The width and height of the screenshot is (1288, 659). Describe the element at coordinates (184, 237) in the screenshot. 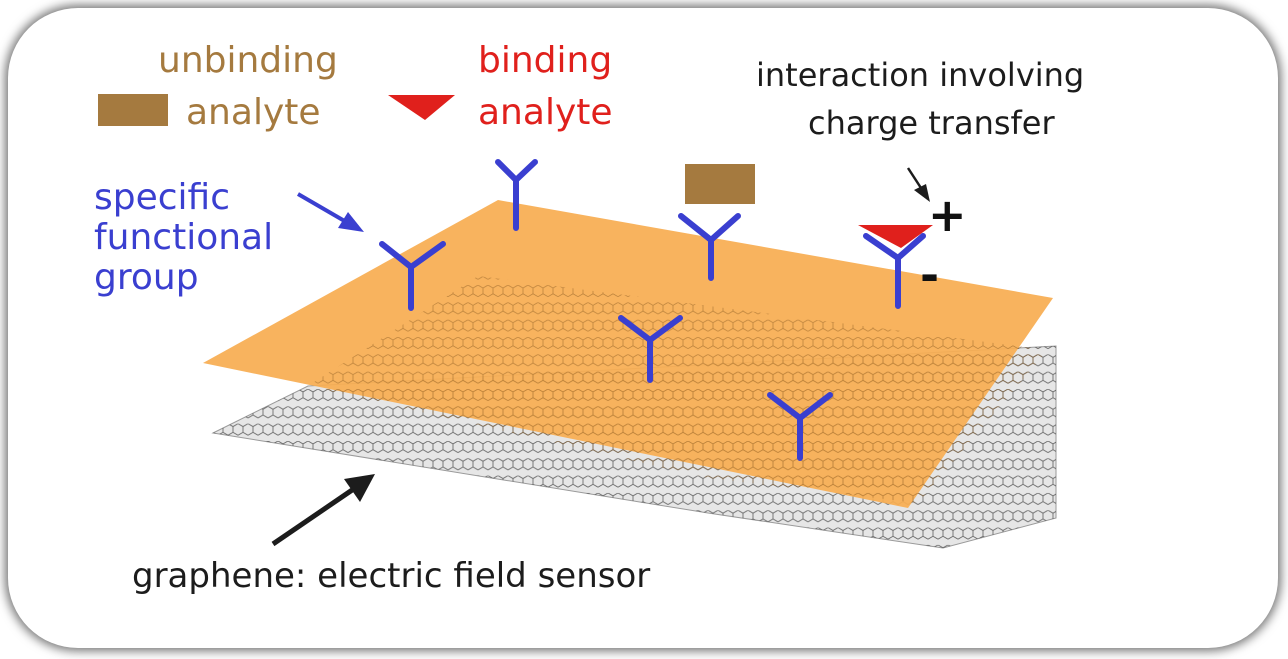

I see `functional-group-label-line2: functional` at that location.